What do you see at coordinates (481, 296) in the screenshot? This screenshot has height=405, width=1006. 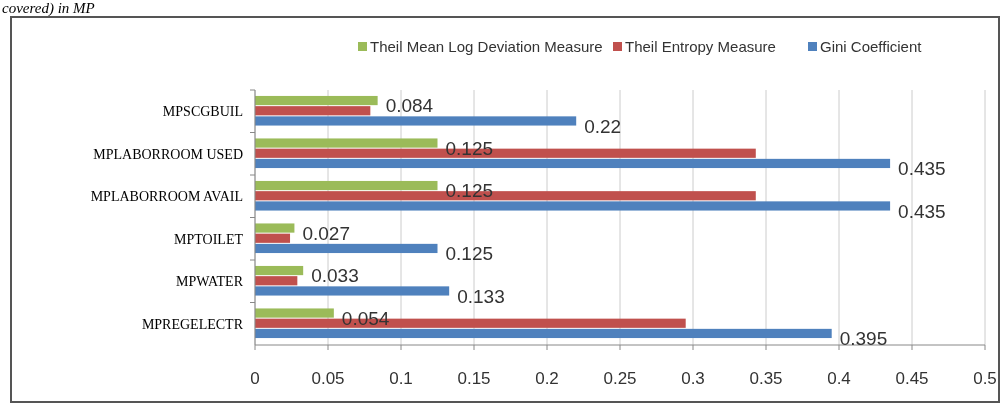 I see `data-label: 0.133` at bounding box center [481, 296].